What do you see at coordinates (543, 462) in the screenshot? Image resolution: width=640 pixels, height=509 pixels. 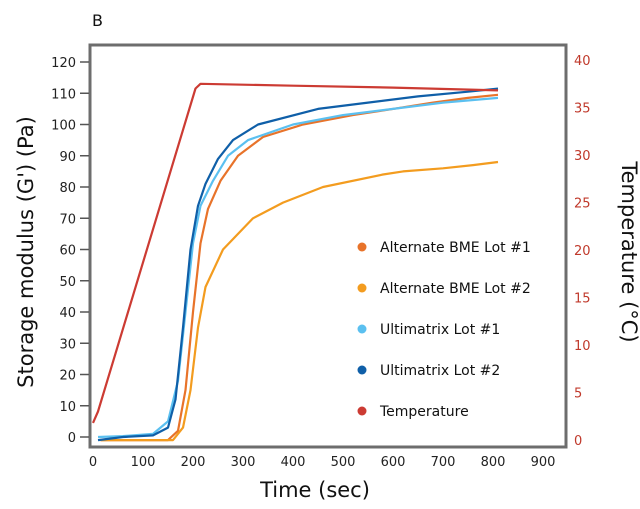 I see `x-tick-label: 900` at bounding box center [543, 462].